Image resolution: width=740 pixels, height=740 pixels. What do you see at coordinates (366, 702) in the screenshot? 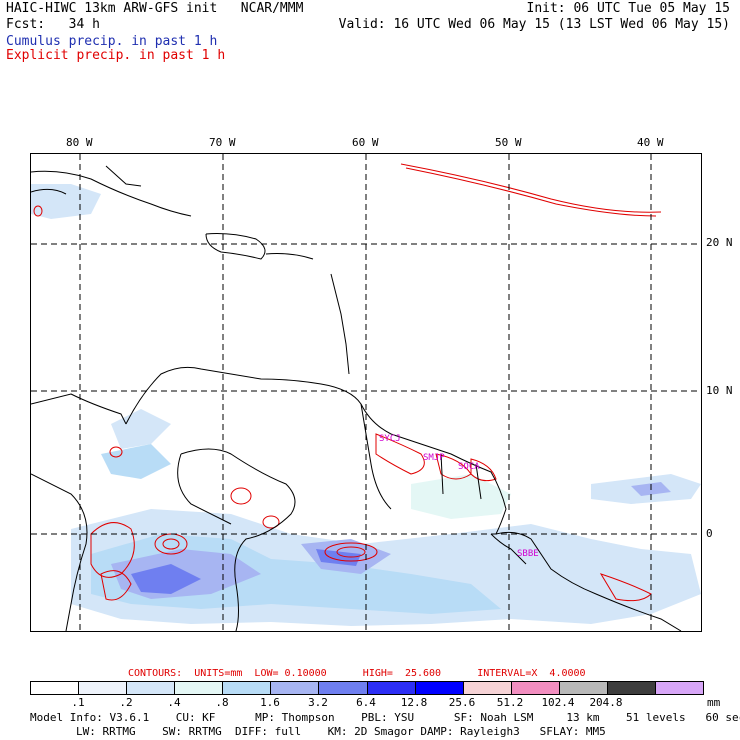
I see `colorbar-label: 6.4` at bounding box center [366, 702].